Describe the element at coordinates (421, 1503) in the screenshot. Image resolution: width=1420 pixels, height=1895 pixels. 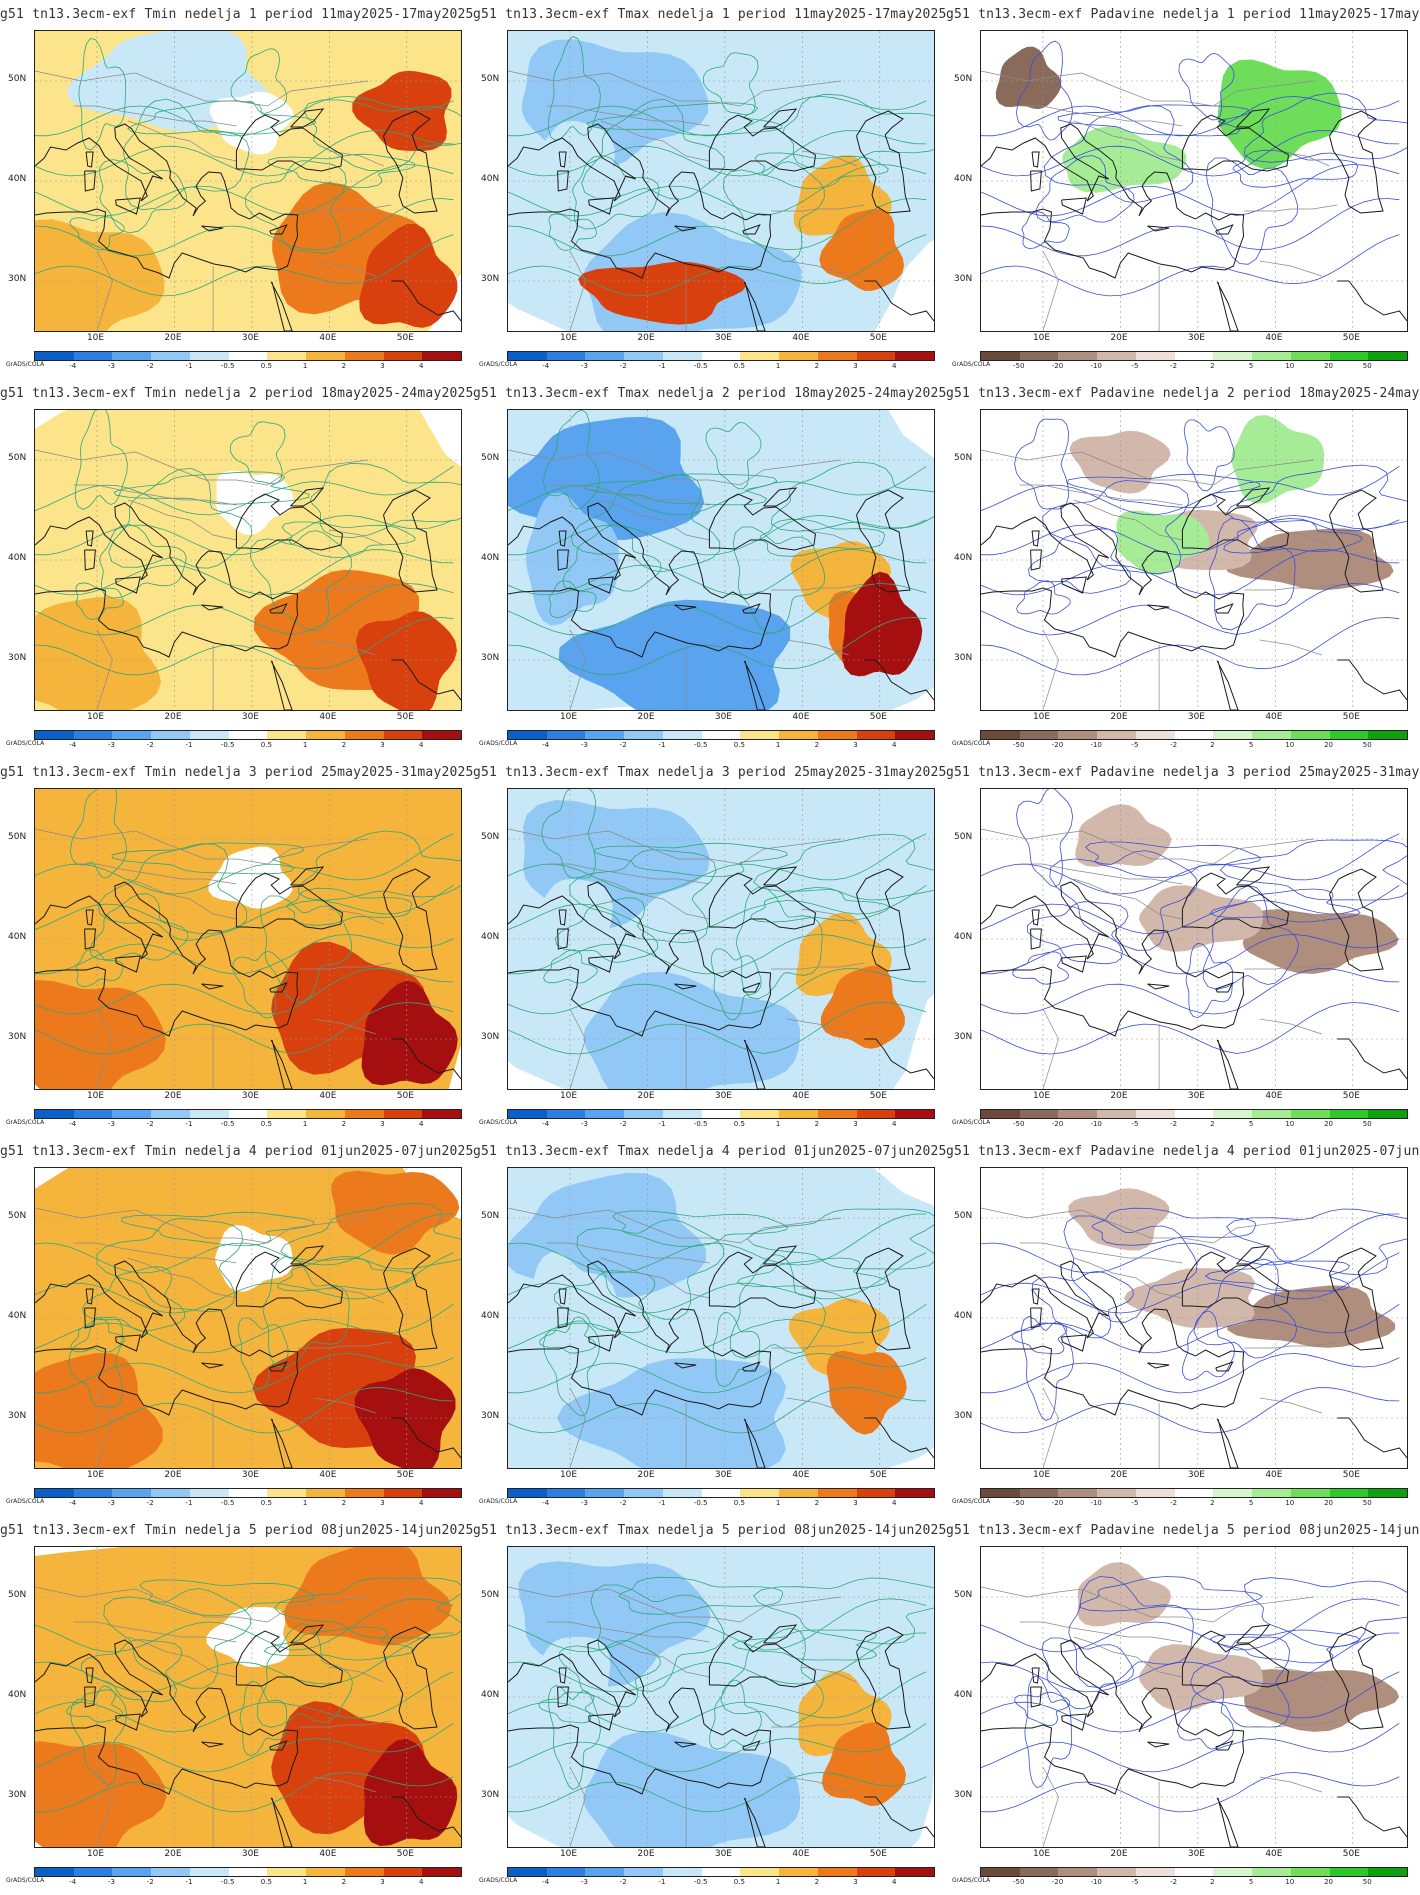
I see `legend-tick-label: 4` at that location.